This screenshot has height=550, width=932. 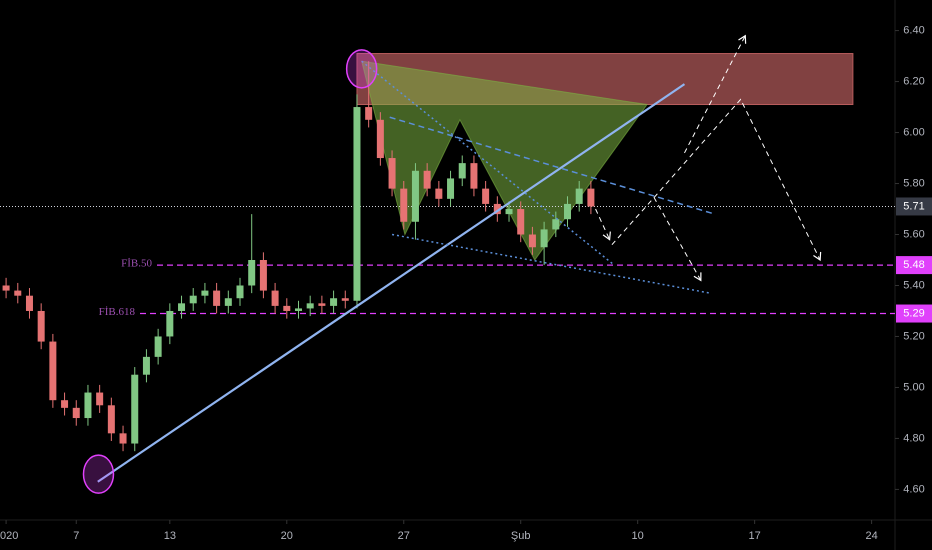 I want to click on x-tick-label: 20, so click(x=287, y=536).